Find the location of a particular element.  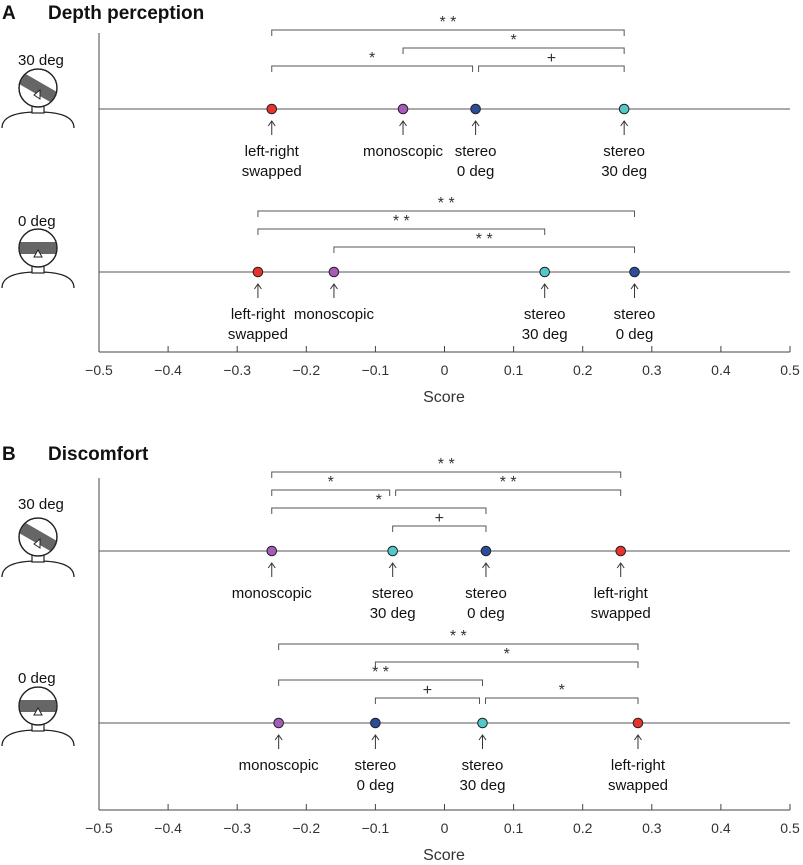

panel-a-xlabel: Score is located at coordinates (444, 397).